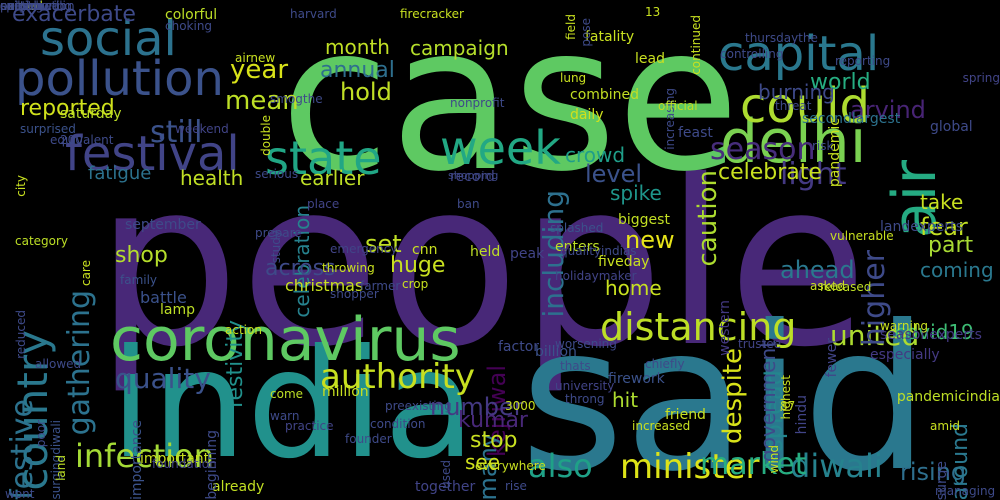 The image size is (1000, 500). Describe the element at coordinates (61, 468) in the screenshot. I see `cloud-word: land` at that location.